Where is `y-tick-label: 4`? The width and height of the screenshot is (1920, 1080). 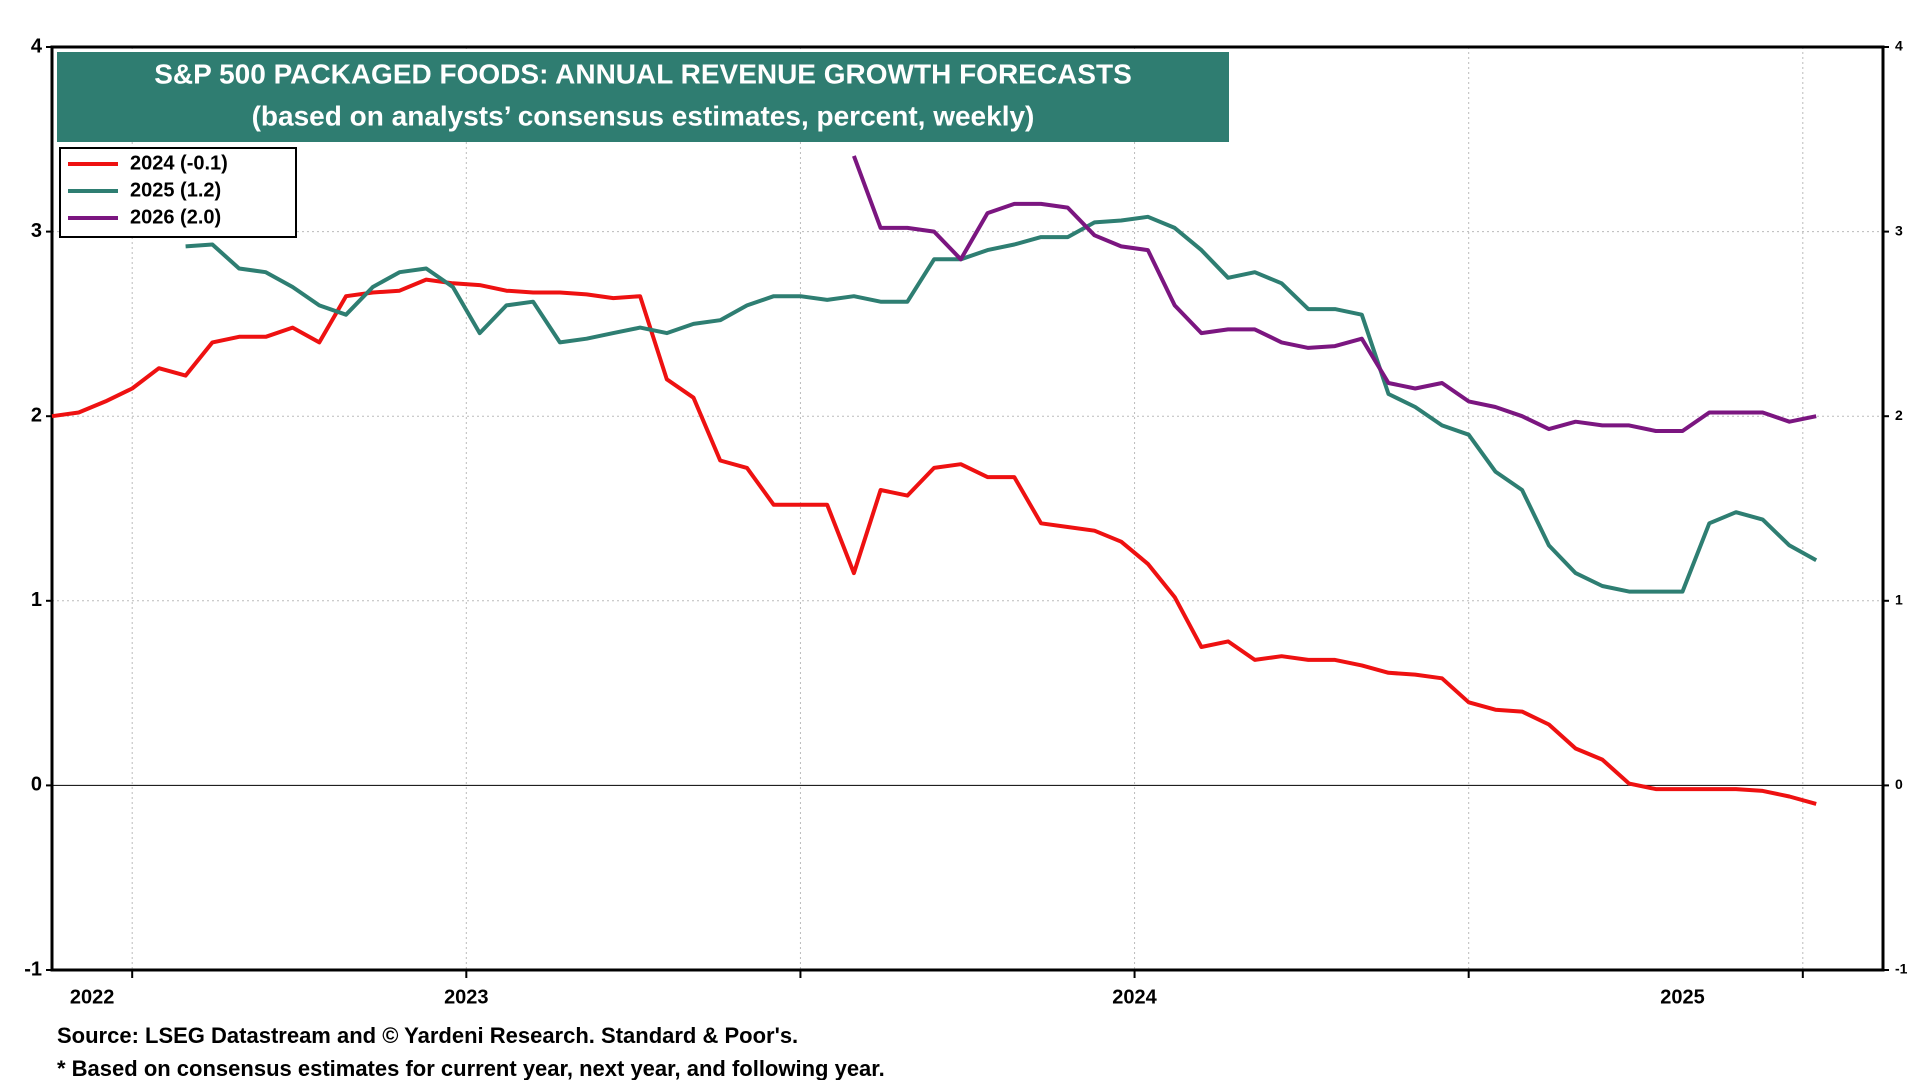
y-tick-label: 4 is located at coordinates (37, 46).